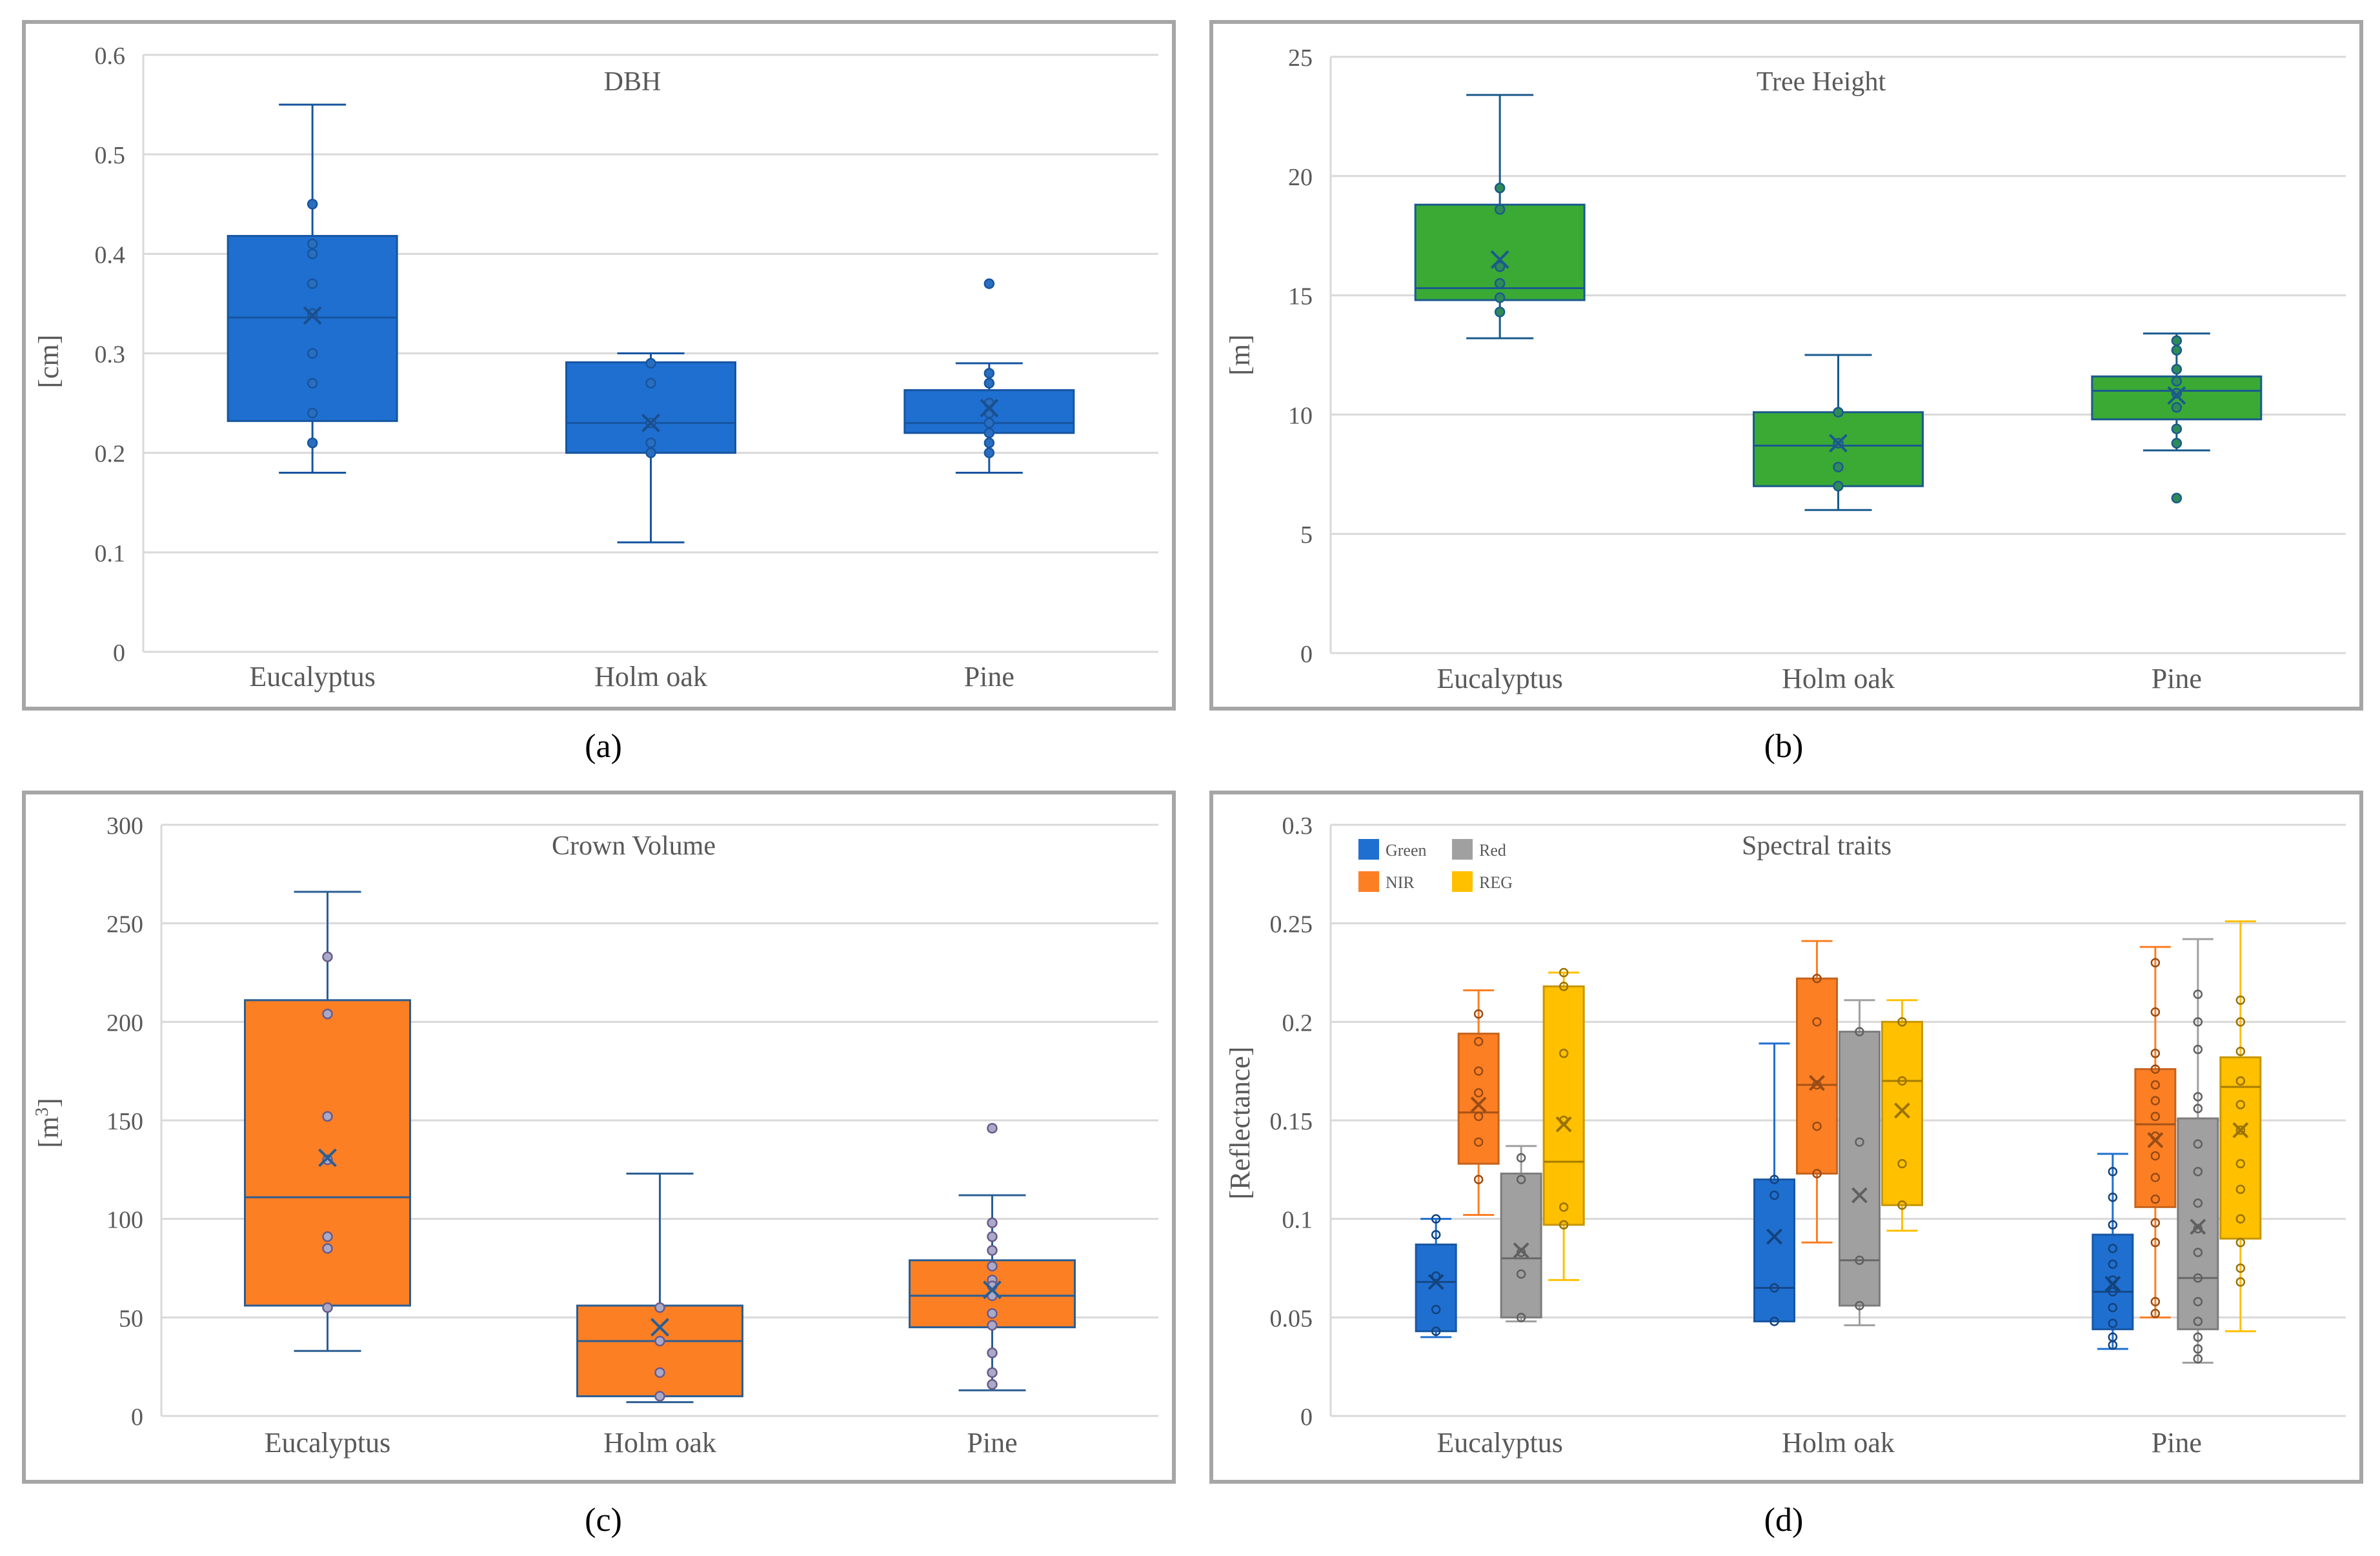  Describe the element at coordinates (1300, 296) in the screenshot. I see `y-tick-label: 15` at that location.